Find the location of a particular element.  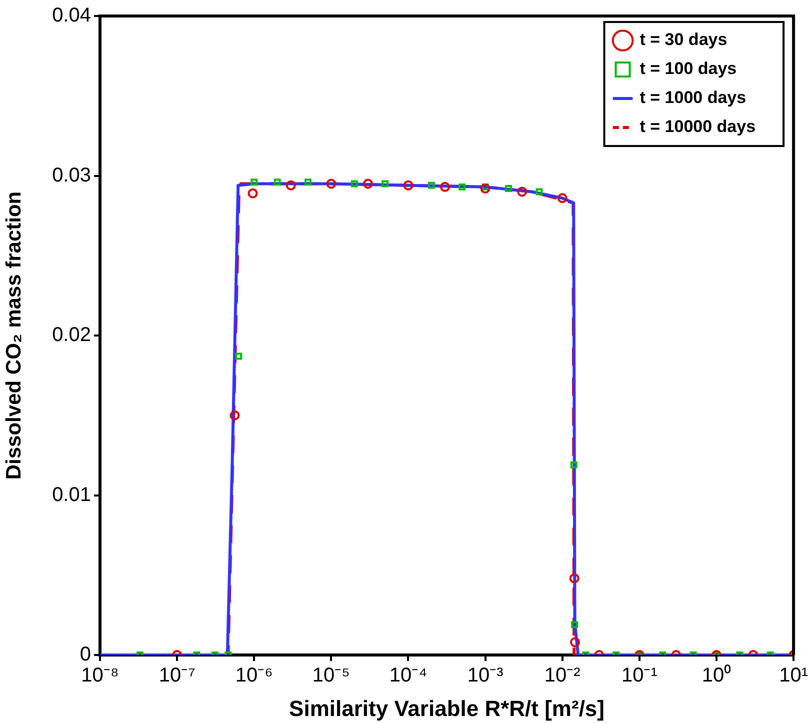

legend-label: t = 100 days is located at coordinates (688, 68).